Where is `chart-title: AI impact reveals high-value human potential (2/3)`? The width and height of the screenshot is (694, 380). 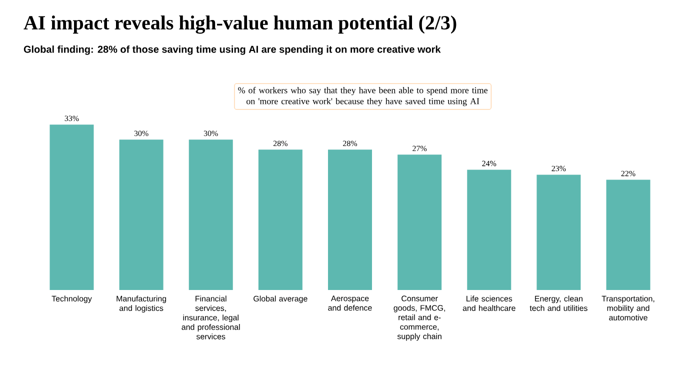 chart-title: AI impact reveals high-value human potential (2/3) is located at coordinates (240, 25).